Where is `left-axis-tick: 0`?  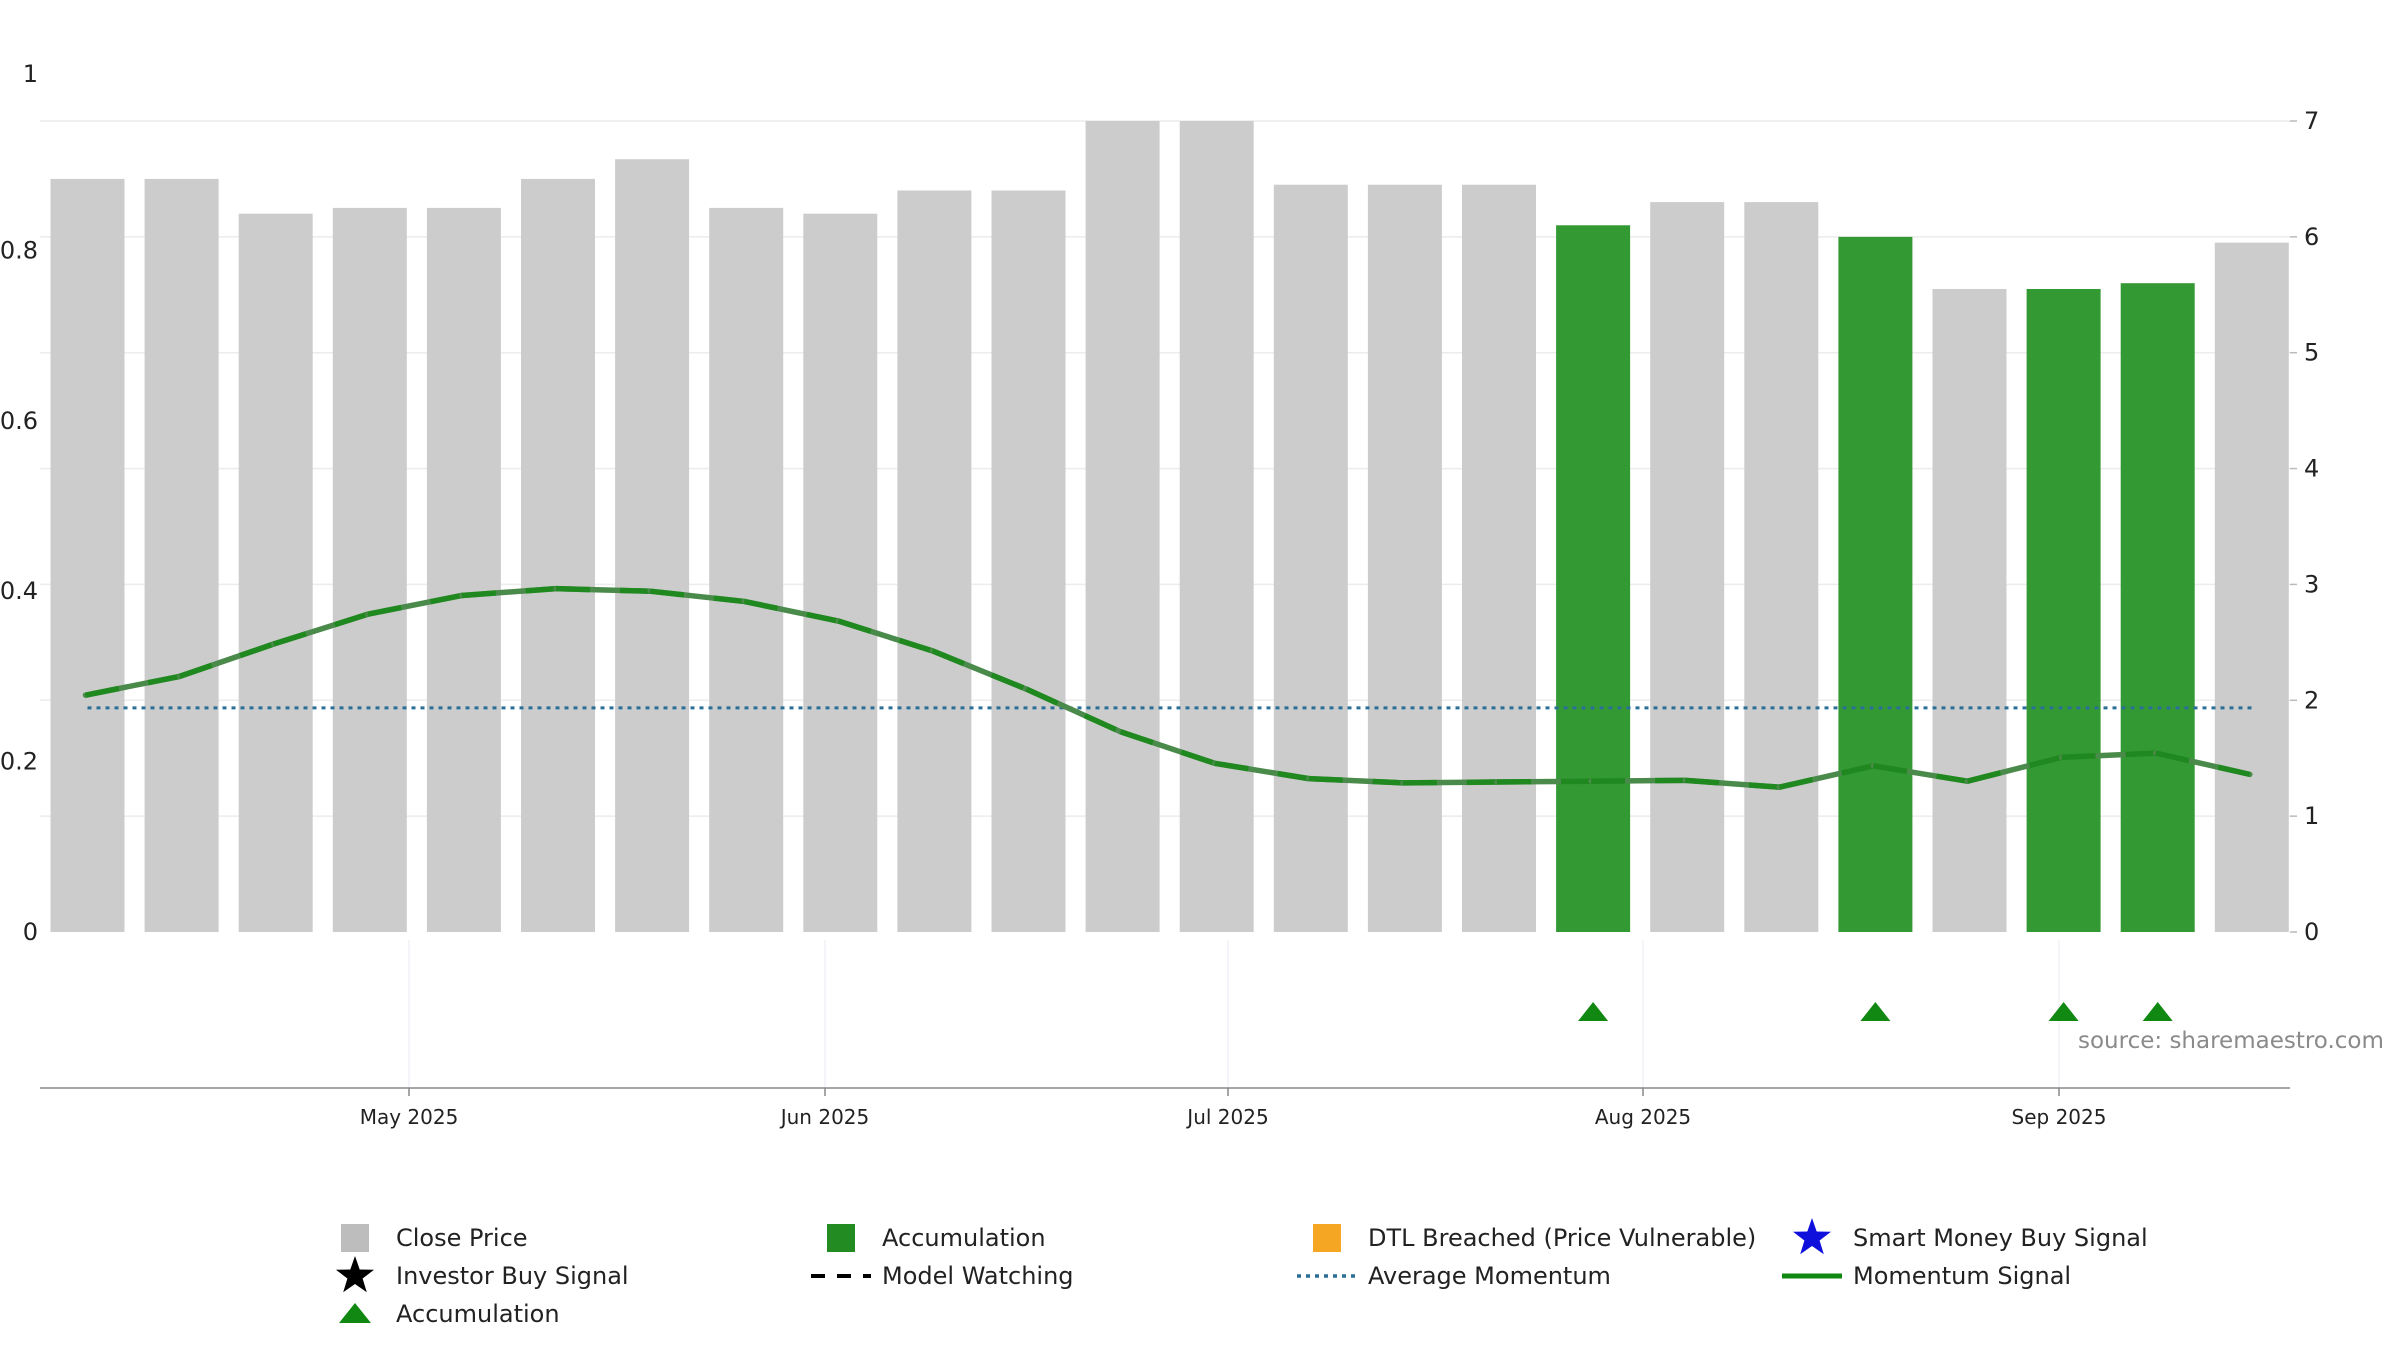
left-axis-tick: 0 is located at coordinates (30, 932).